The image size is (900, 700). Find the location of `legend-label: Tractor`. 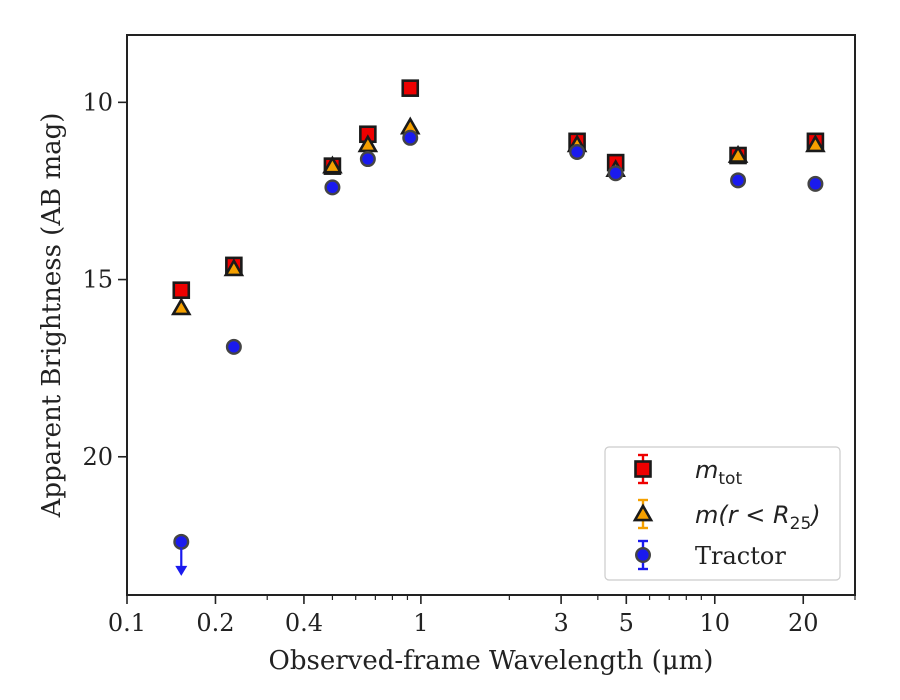

legend-label: Tractor is located at coordinates (740, 556).